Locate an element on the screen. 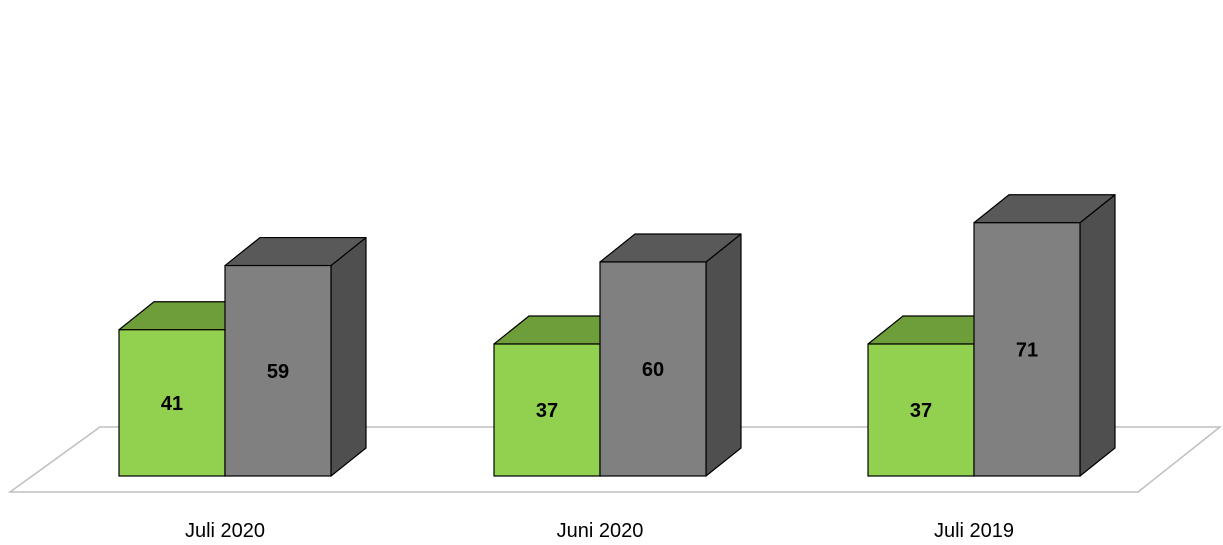  data-label: 71 is located at coordinates (1027, 350).